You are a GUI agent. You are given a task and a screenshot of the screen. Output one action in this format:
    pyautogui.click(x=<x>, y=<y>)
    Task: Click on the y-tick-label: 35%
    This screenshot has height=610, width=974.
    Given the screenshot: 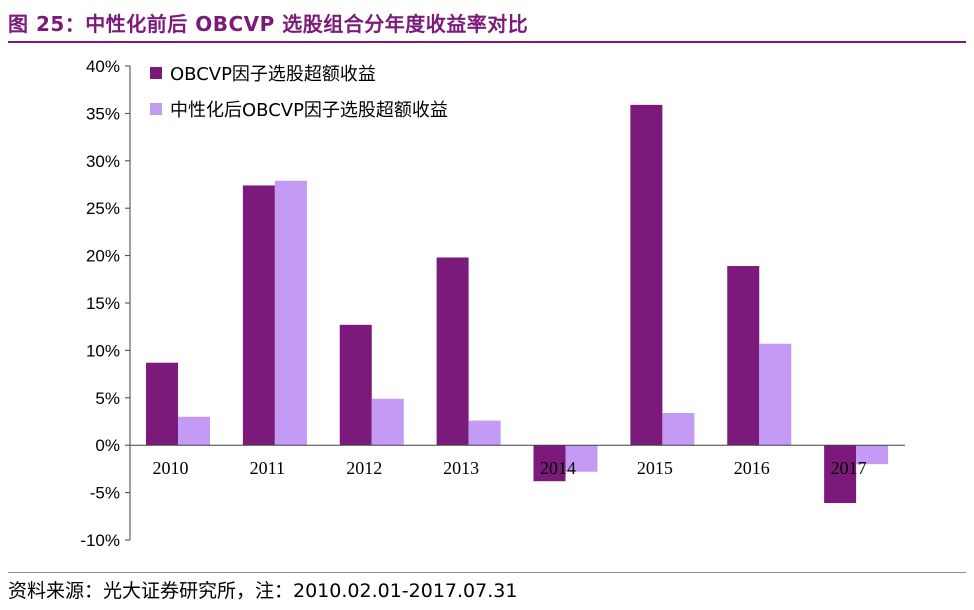 What is the action you would take?
    pyautogui.click(x=103, y=113)
    